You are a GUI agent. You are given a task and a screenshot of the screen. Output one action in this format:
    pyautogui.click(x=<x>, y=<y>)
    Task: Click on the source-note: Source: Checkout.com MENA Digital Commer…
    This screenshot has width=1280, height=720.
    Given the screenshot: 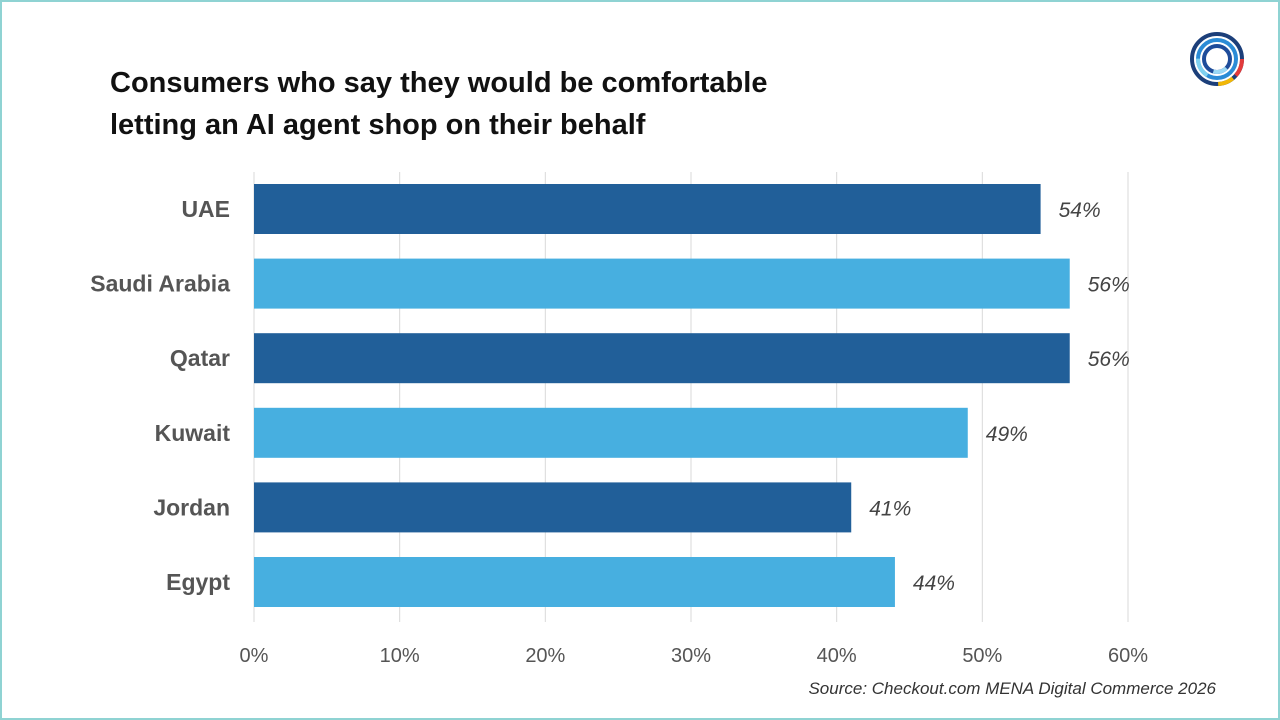 What is the action you would take?
    pyautogui.click(x=1012, y=688)
    